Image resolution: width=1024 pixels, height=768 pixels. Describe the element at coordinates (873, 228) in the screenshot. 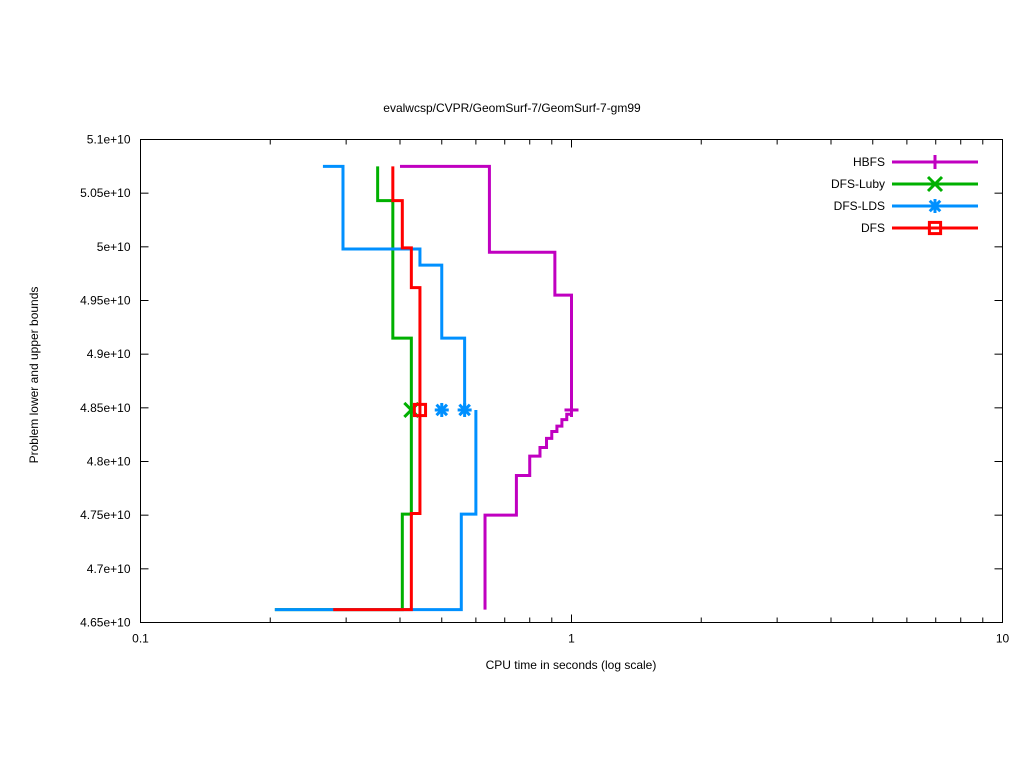

I see `legend-label-dfs: DFS` at that location.